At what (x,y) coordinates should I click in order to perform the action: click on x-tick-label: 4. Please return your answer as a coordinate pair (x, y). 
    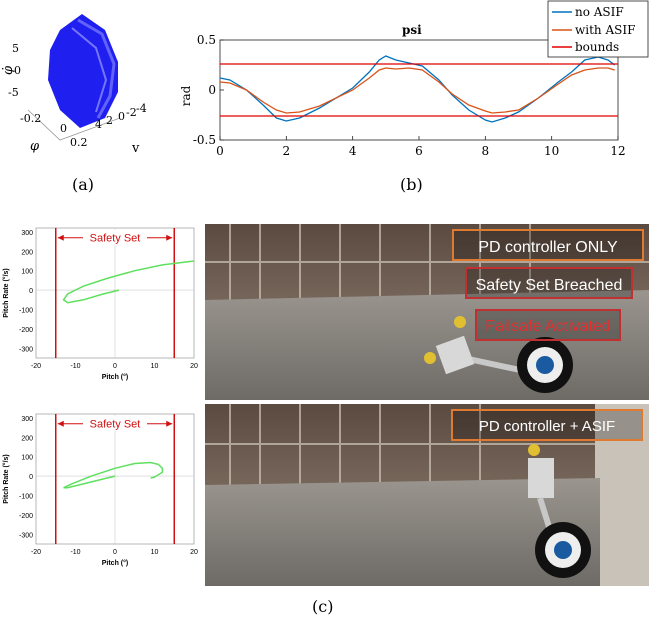
    Looking at the image, I should click on (353, 151).